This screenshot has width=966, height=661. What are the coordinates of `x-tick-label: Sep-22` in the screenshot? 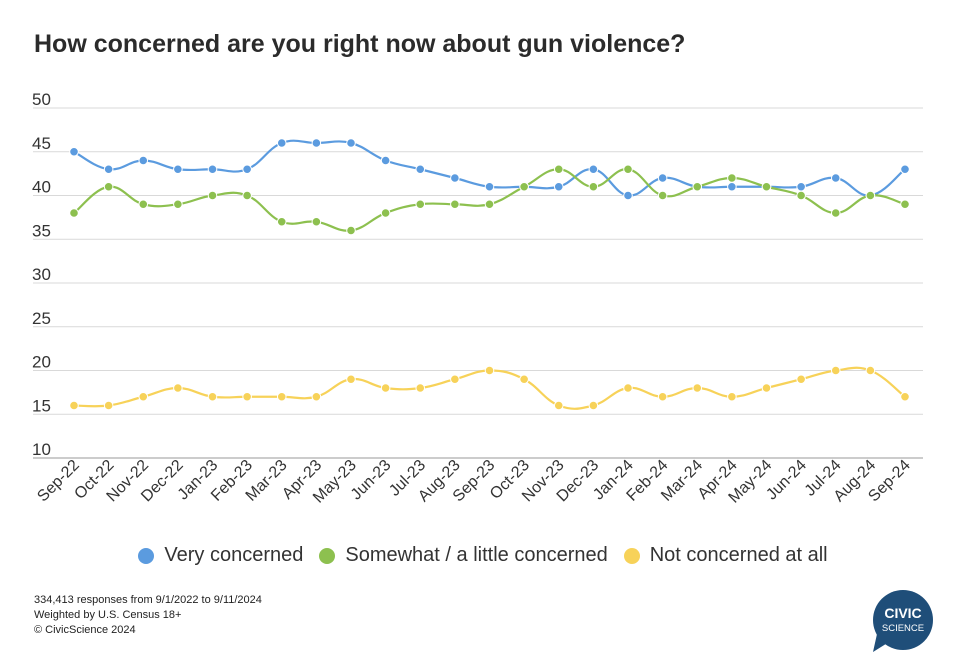 It's located at (58, 481).